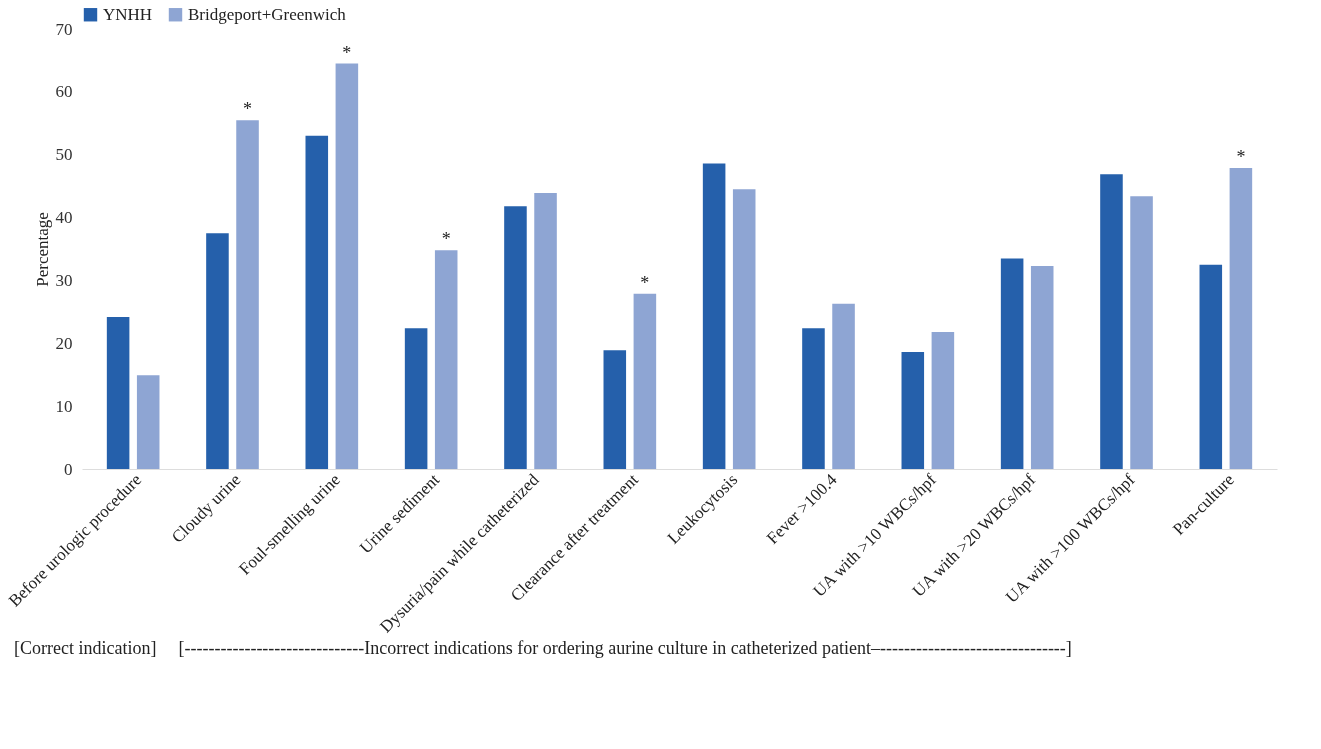  Describe the element at coordinates (128, 14) in the screenshot. I see `legend-label: YNHH` at that location.